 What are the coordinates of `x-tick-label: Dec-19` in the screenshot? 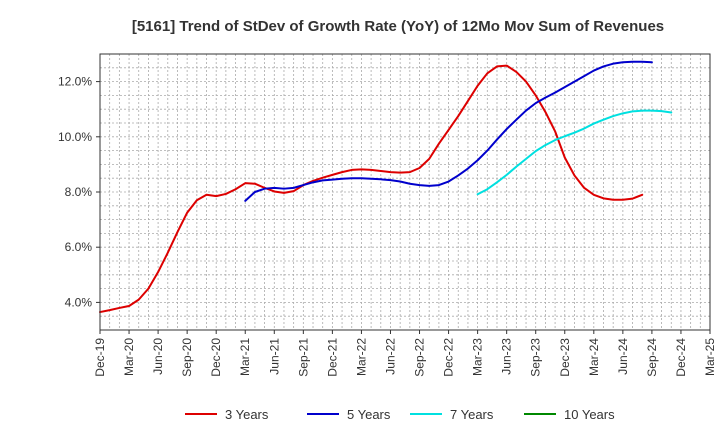 It's located at (100, 357).